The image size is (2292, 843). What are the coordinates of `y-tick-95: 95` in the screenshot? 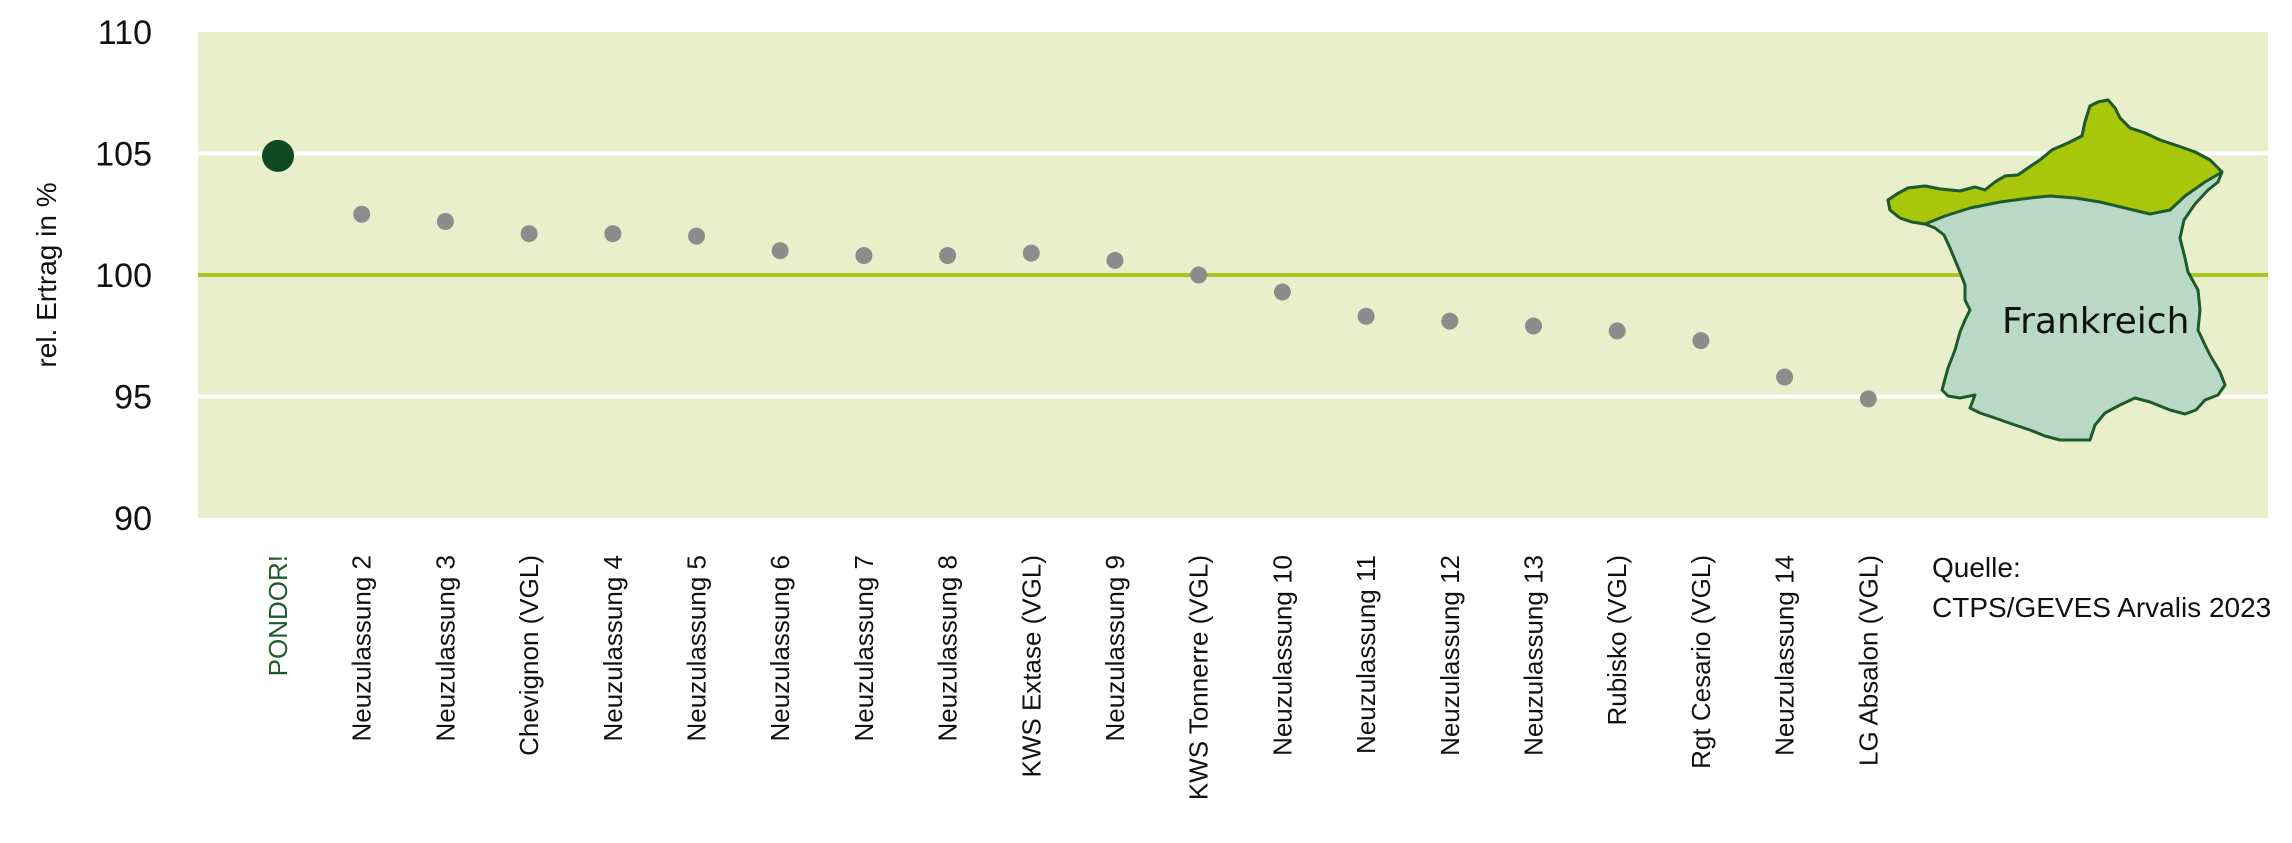 It's located at (133, 398).